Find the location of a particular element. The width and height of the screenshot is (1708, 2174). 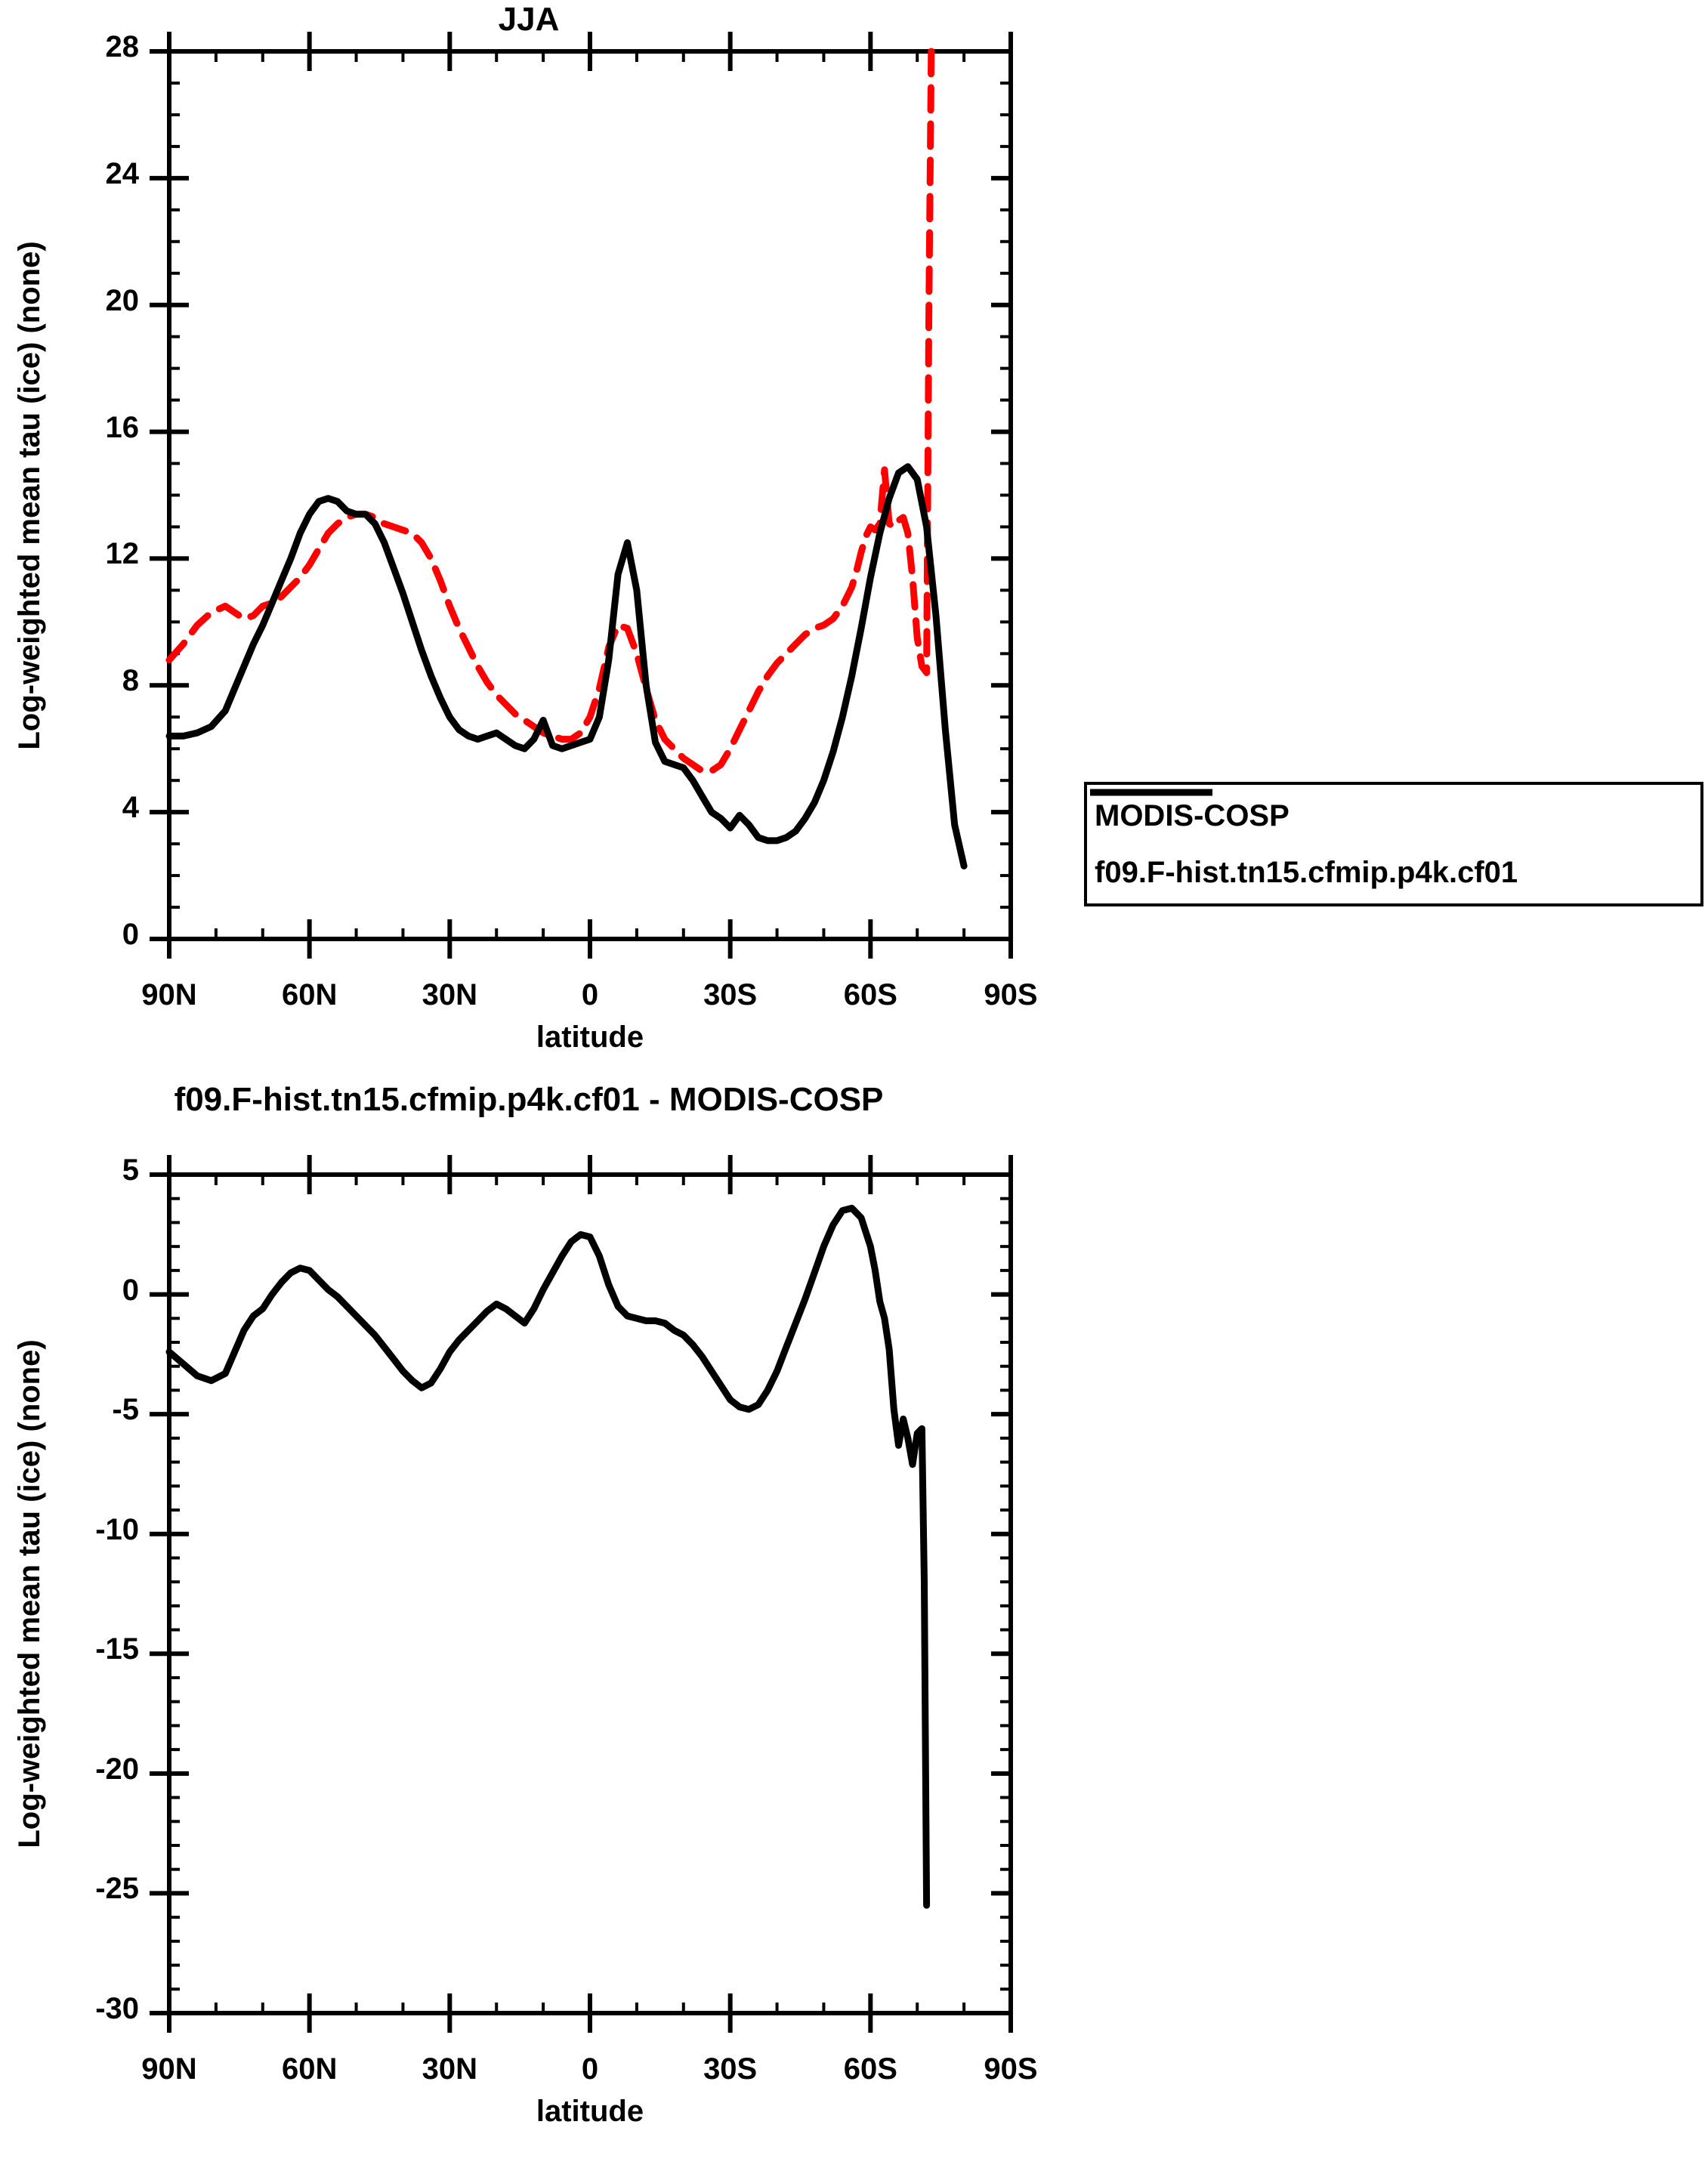

bottom-y-axis-label: Log-weighted mean tau (ice) (none) is located at coordinates (29, 1593).